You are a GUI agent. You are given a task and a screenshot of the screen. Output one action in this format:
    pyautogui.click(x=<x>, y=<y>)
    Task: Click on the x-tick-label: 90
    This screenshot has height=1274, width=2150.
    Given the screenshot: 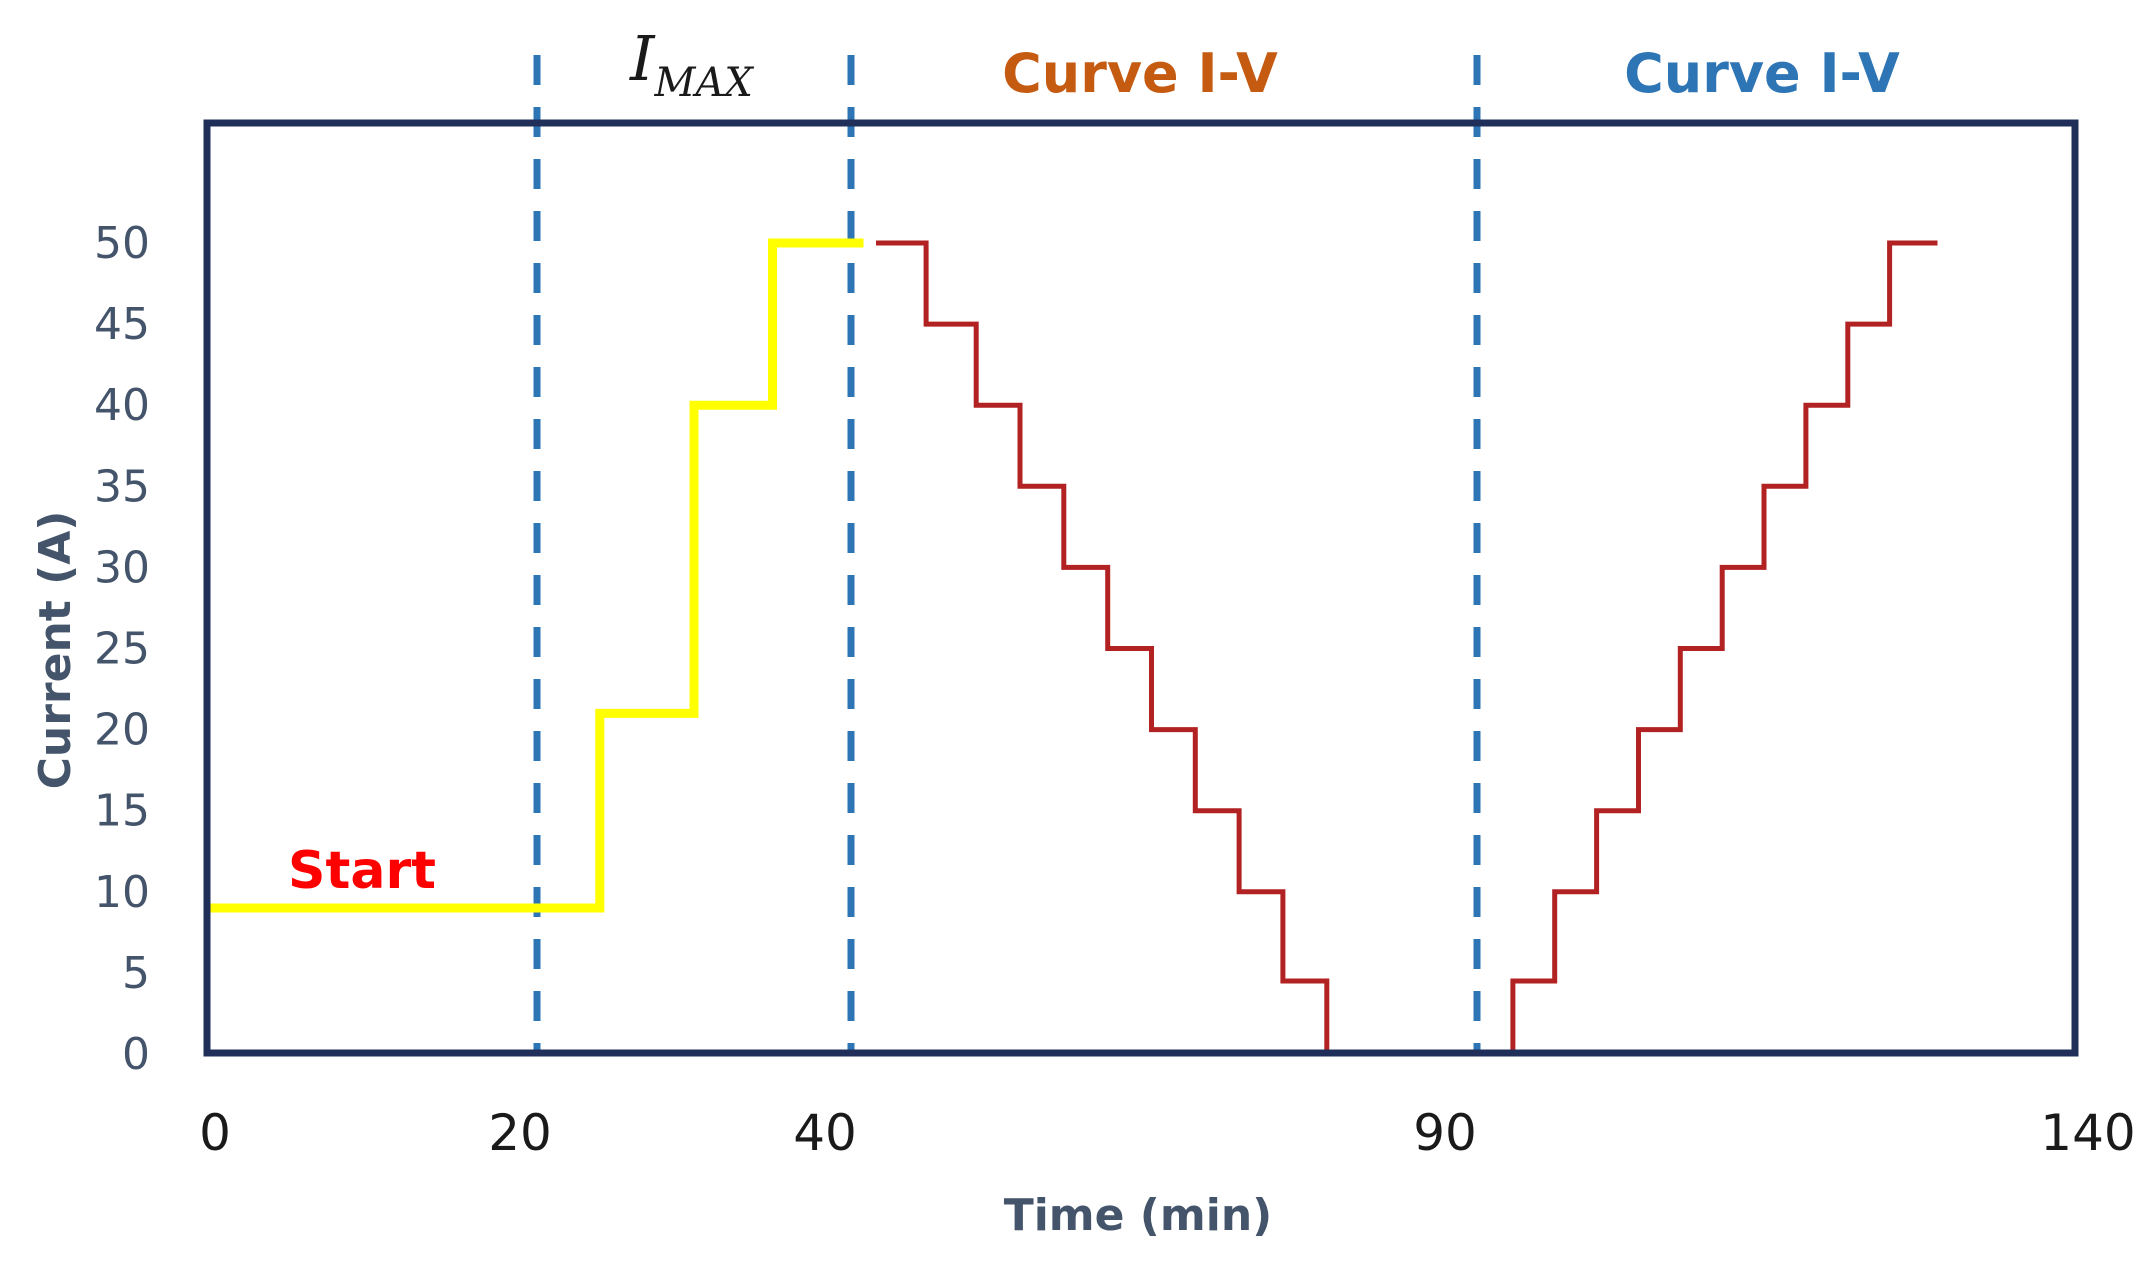 What is the action you would take?
    pyautogui.click(x=1445, y=1133)
    